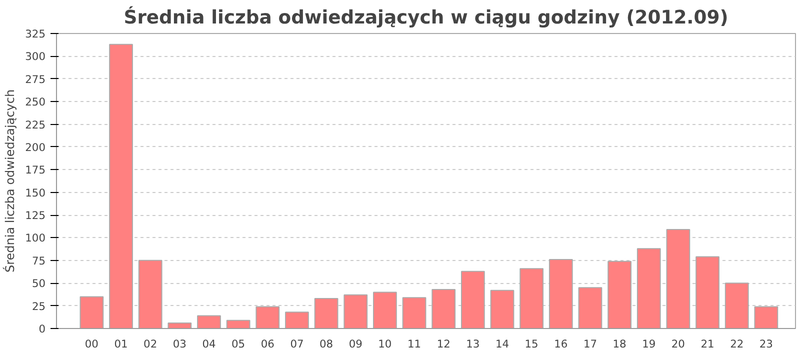 The height and width of the screenshot is (350, 800). Describe the element at coordinates (35, 193) in the screenshot. I see `y-tick-label: 150` at that location.